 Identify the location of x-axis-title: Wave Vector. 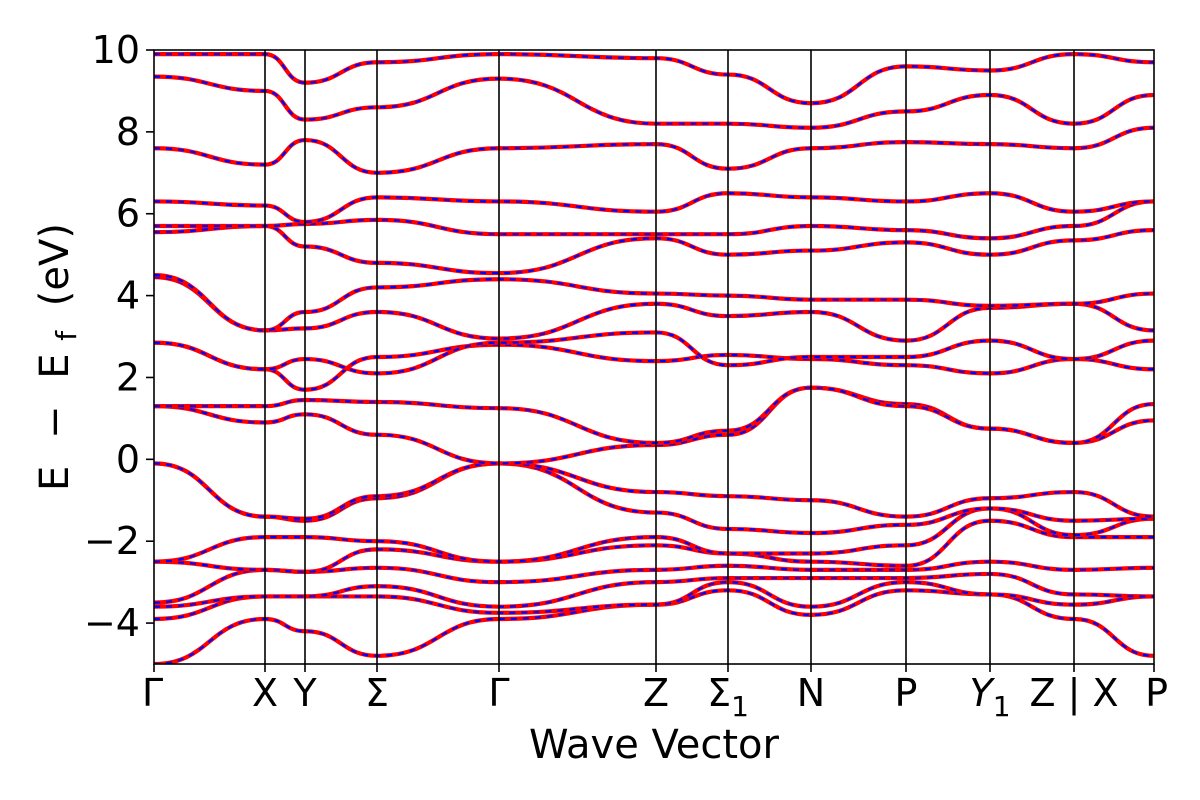
(654, 745).